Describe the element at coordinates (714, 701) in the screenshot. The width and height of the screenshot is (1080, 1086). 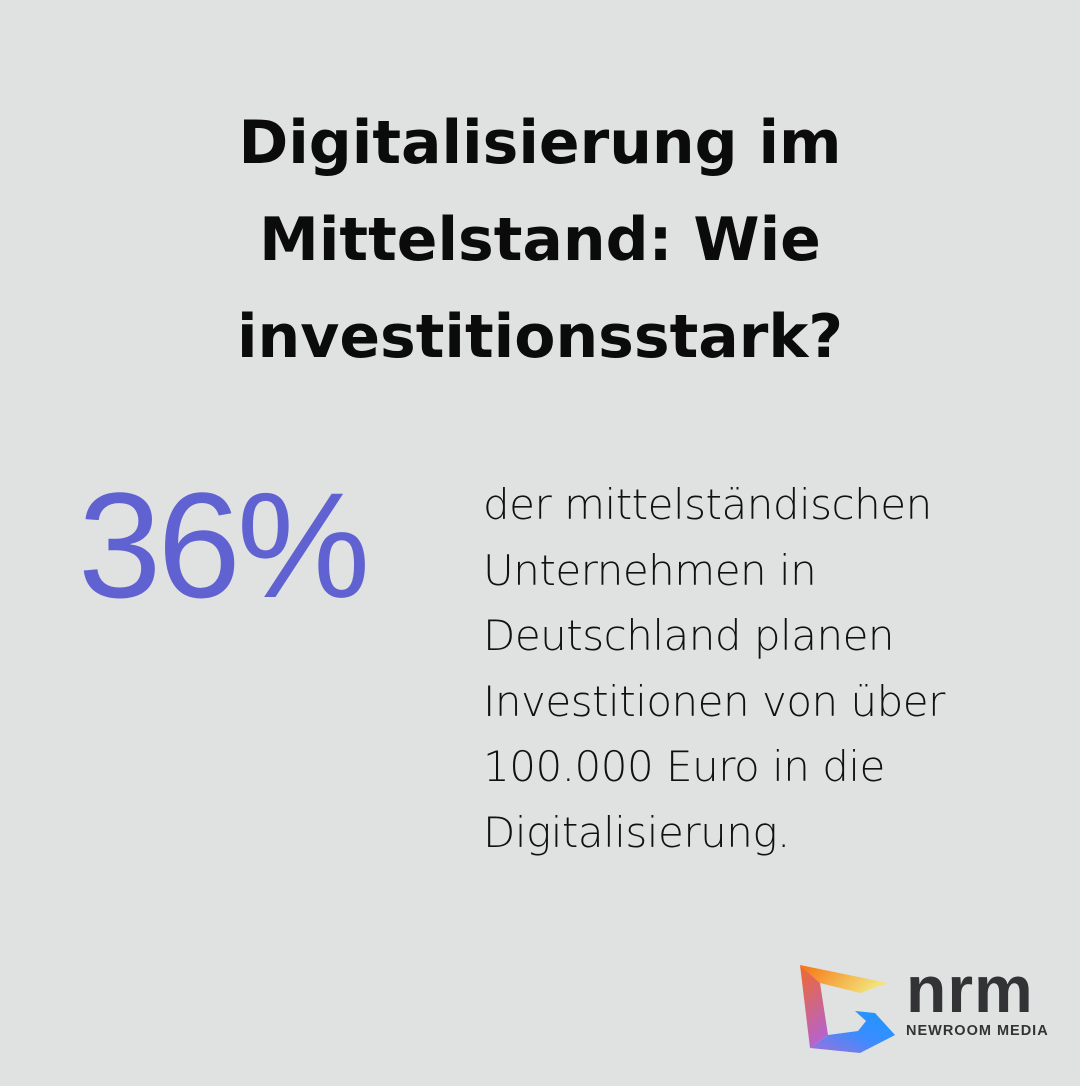
I see `description-line: Investitionen von über` at that location.